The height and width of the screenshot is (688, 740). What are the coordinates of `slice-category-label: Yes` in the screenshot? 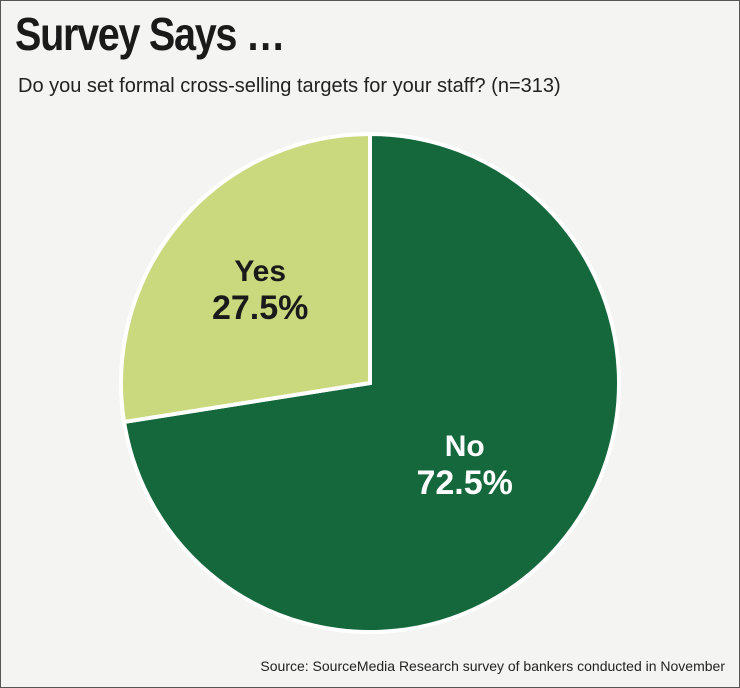 It's located at (260, 271).